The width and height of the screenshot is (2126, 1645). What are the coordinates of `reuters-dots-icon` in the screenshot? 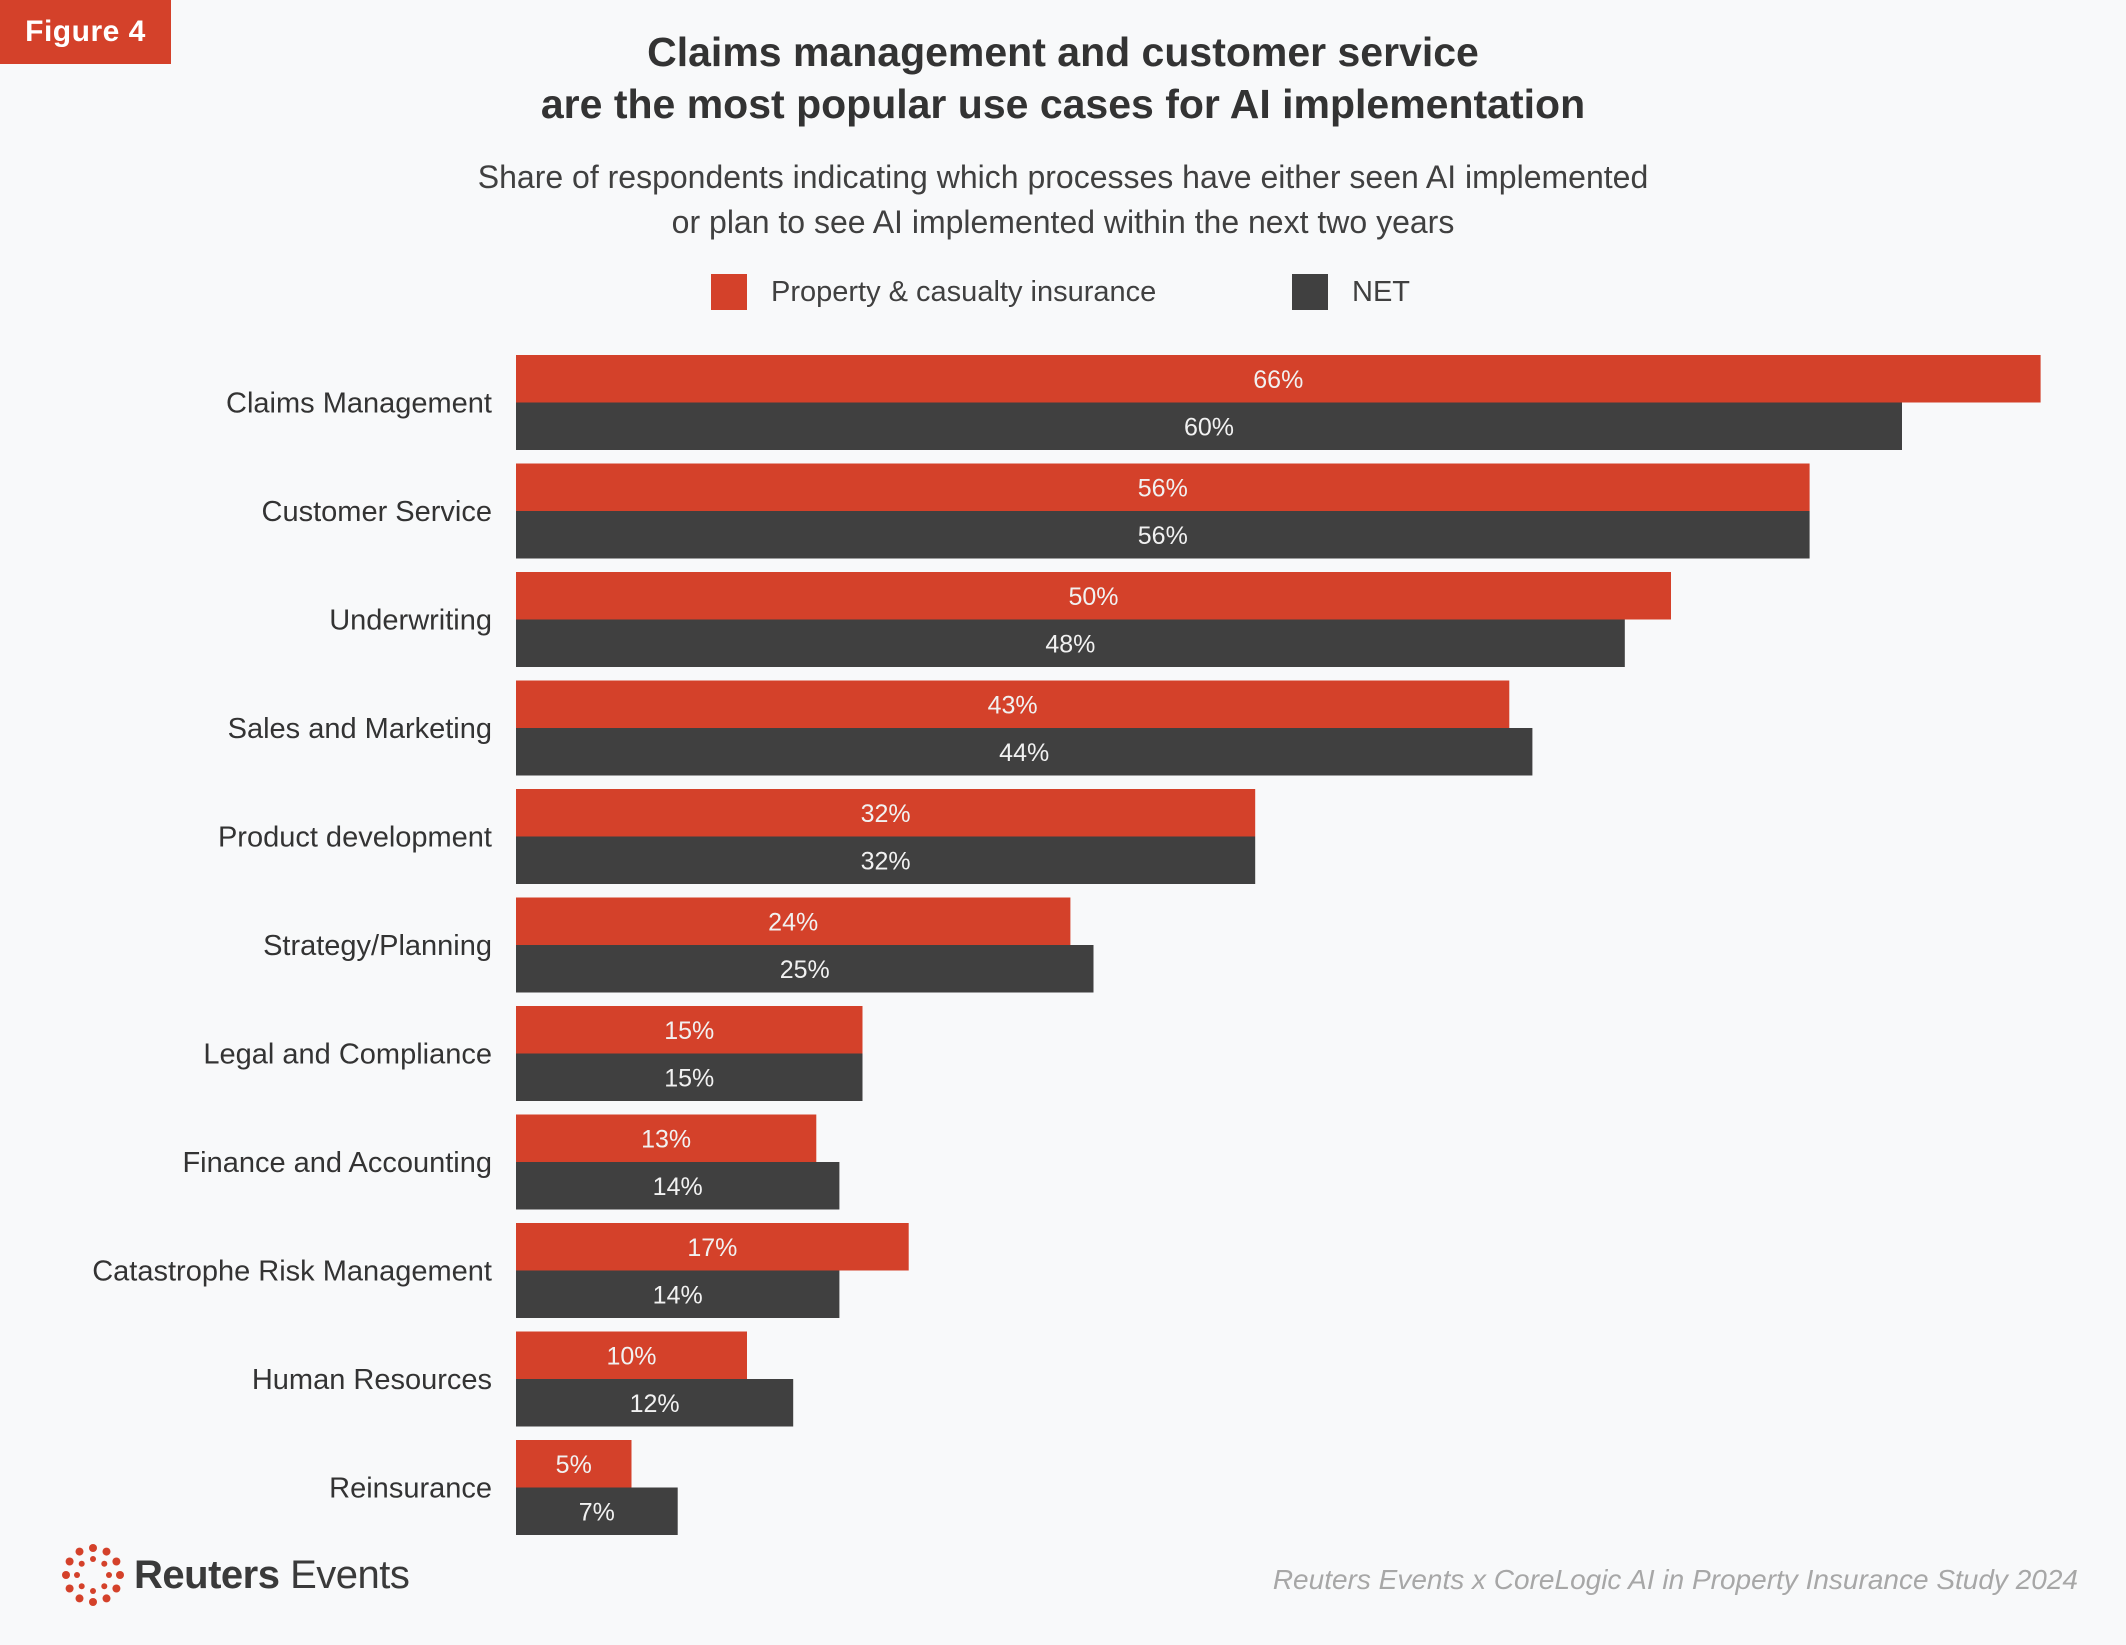 It's located at (93, 1575).